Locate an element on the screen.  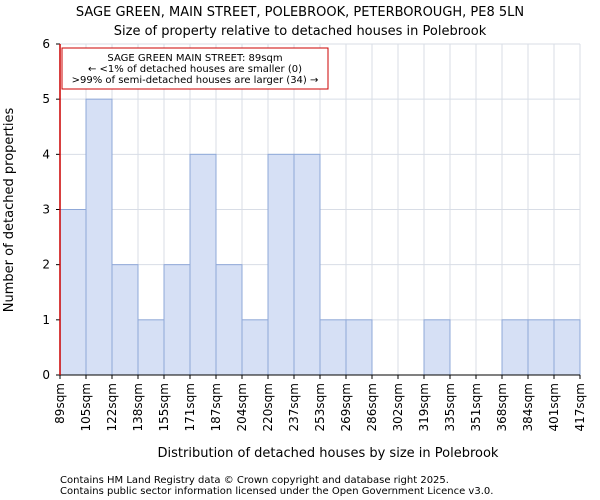
x-tick-label: 368sqm is located at coordinates (502, 407).